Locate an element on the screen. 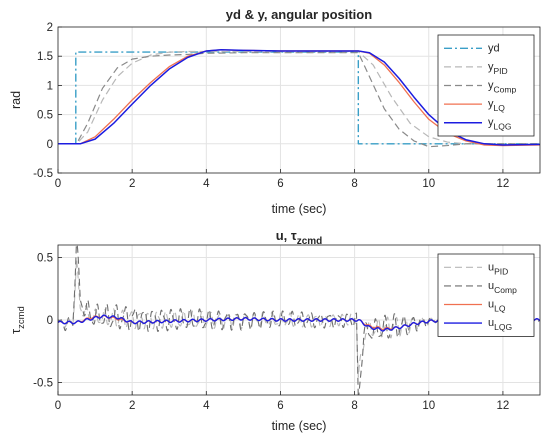  y-tick-label: 1.5 is located at coordinates (45, 57).